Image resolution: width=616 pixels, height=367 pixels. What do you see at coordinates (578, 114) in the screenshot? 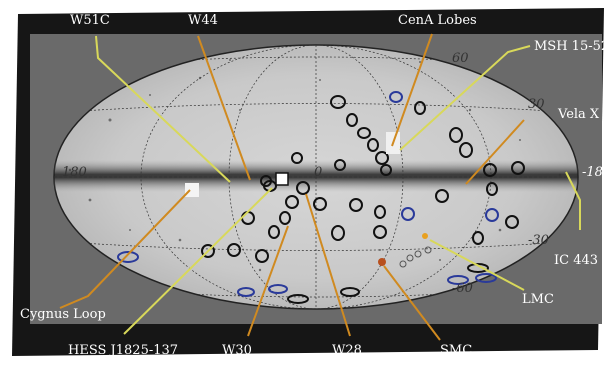
I see `label-vela-x: Vela X` at bounding box center [578, 114].